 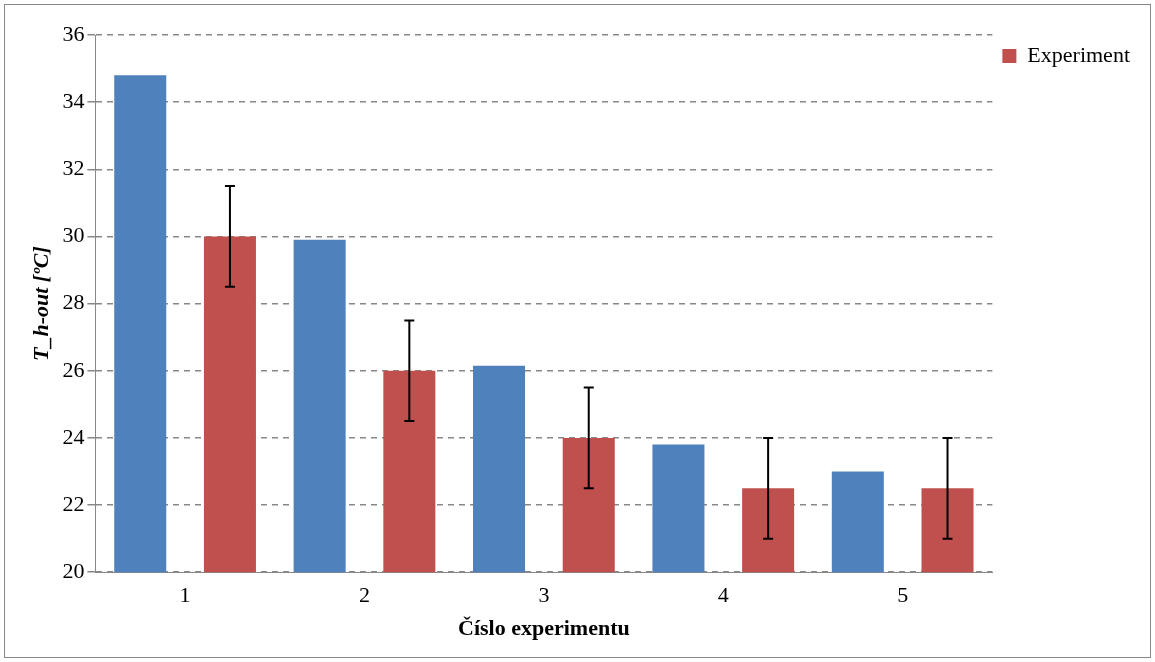 I want to click on legend-label: Experiment, so click(x=1079, y=54).